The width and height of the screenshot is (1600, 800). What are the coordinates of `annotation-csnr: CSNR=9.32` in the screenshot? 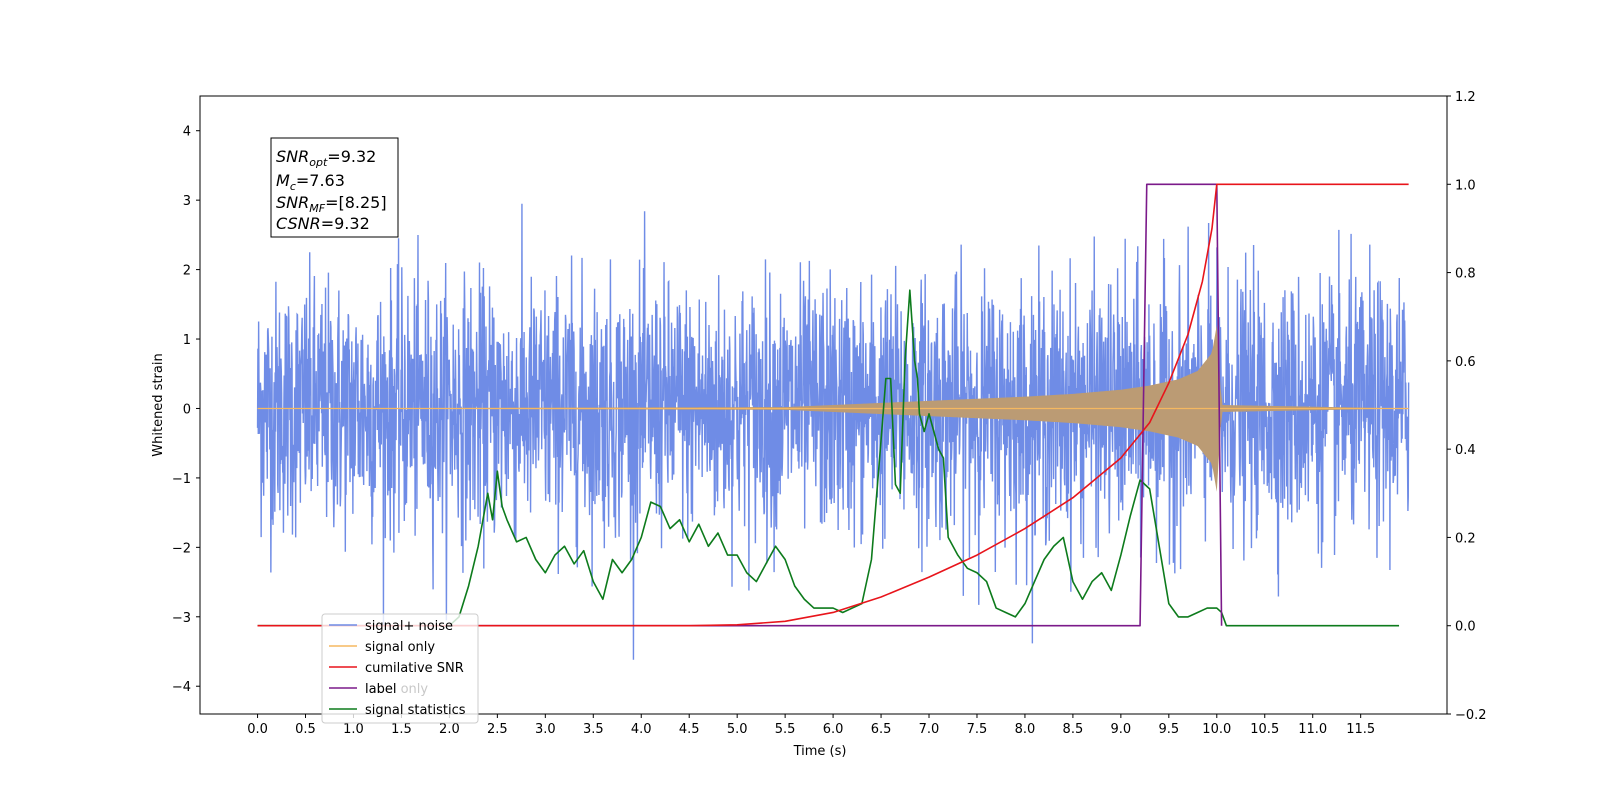 It's located at (323, 223).